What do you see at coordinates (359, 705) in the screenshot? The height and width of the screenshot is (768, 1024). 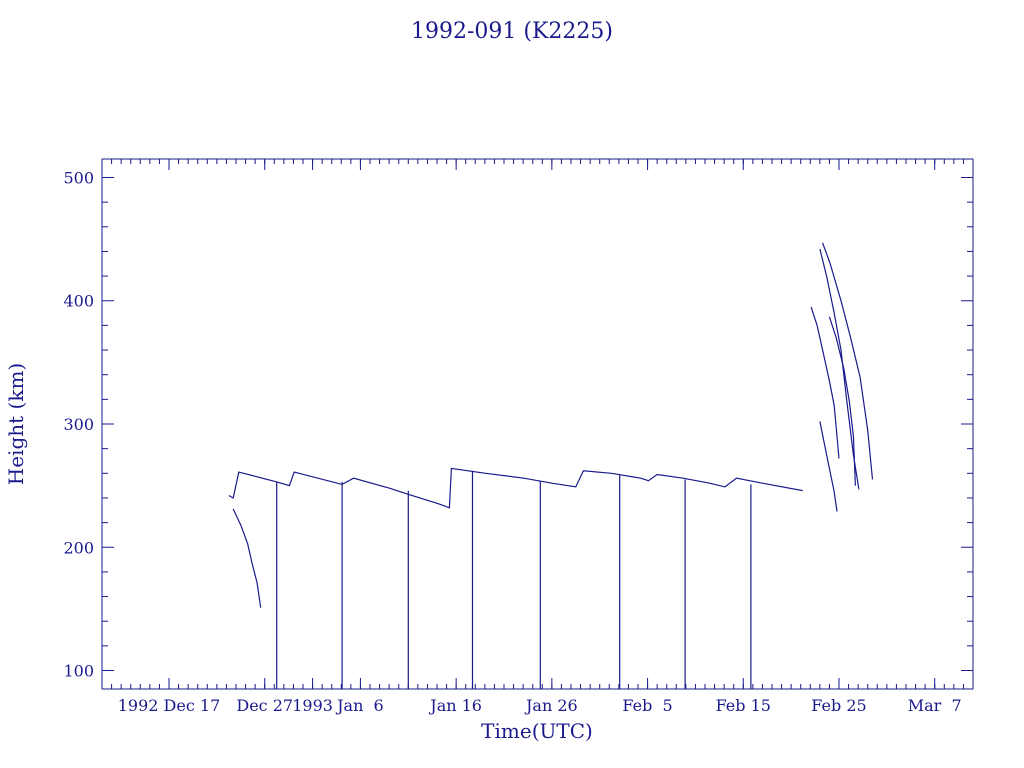 I see `x-tick-label: Jan 6` at bounding box center [359, 705].